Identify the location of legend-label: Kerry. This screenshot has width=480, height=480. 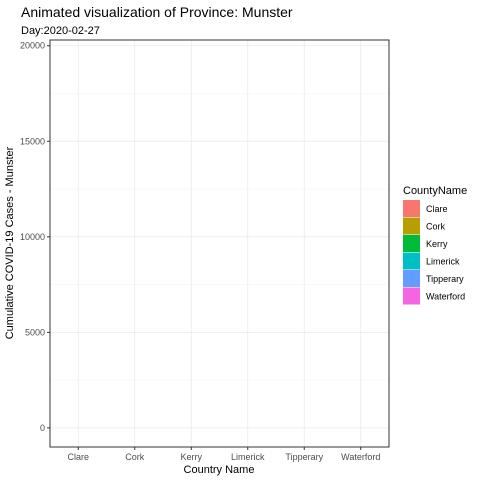
(437, 244).